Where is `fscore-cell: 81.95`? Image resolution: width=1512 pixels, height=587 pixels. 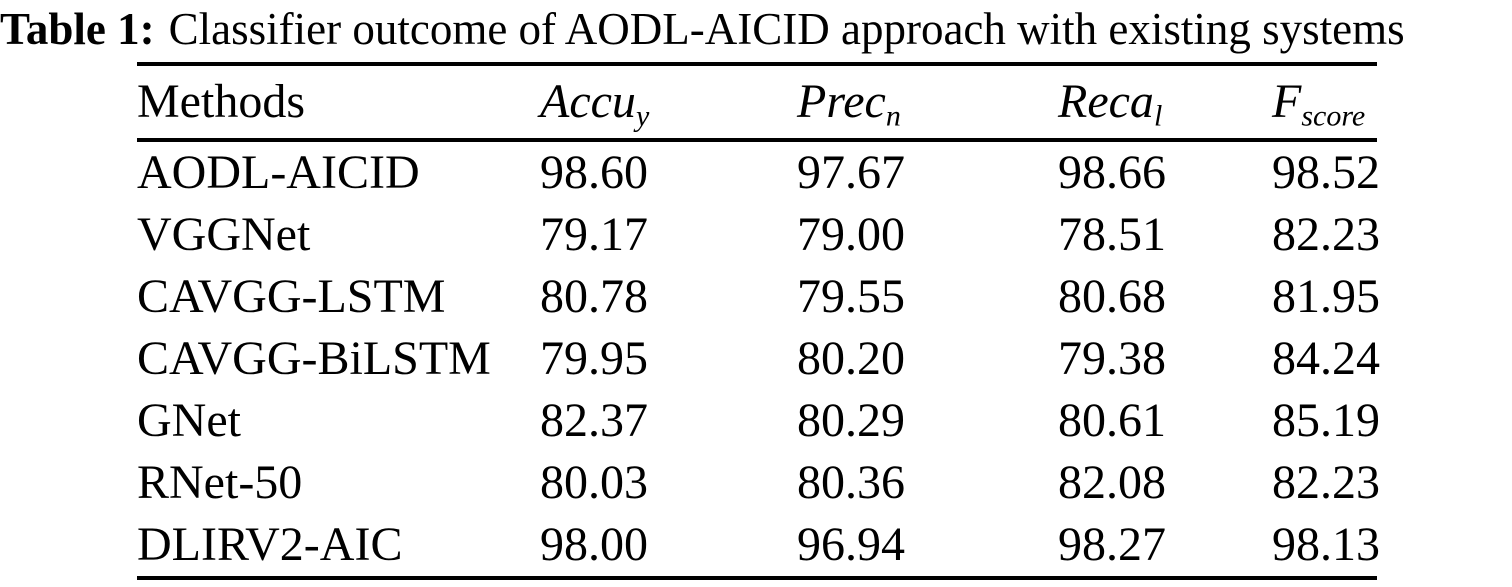 fscore-cell: 81.95 is located at coordinates (1326, 296).